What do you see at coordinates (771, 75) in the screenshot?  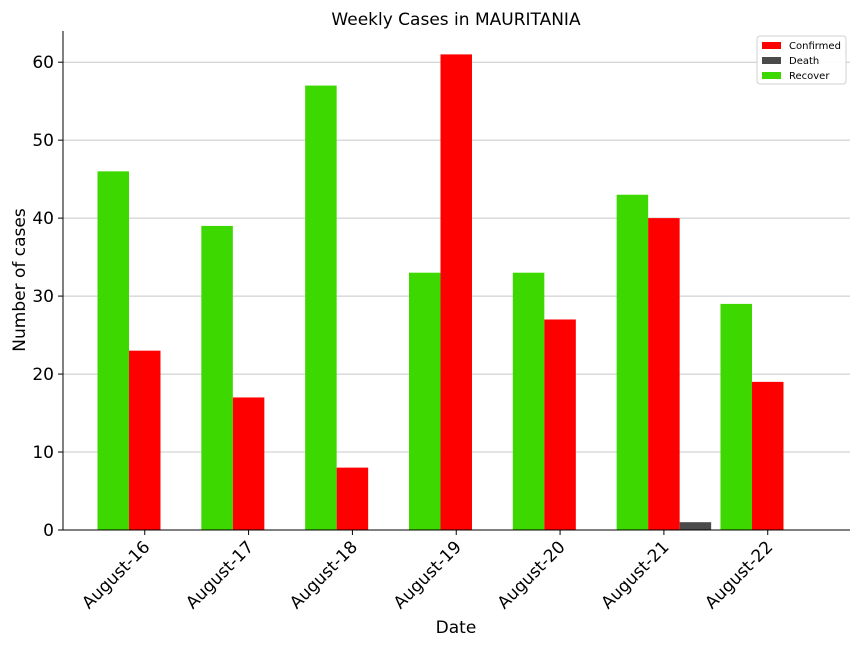 I see `legend-swatch-recover` at bounding box center [771, 75].